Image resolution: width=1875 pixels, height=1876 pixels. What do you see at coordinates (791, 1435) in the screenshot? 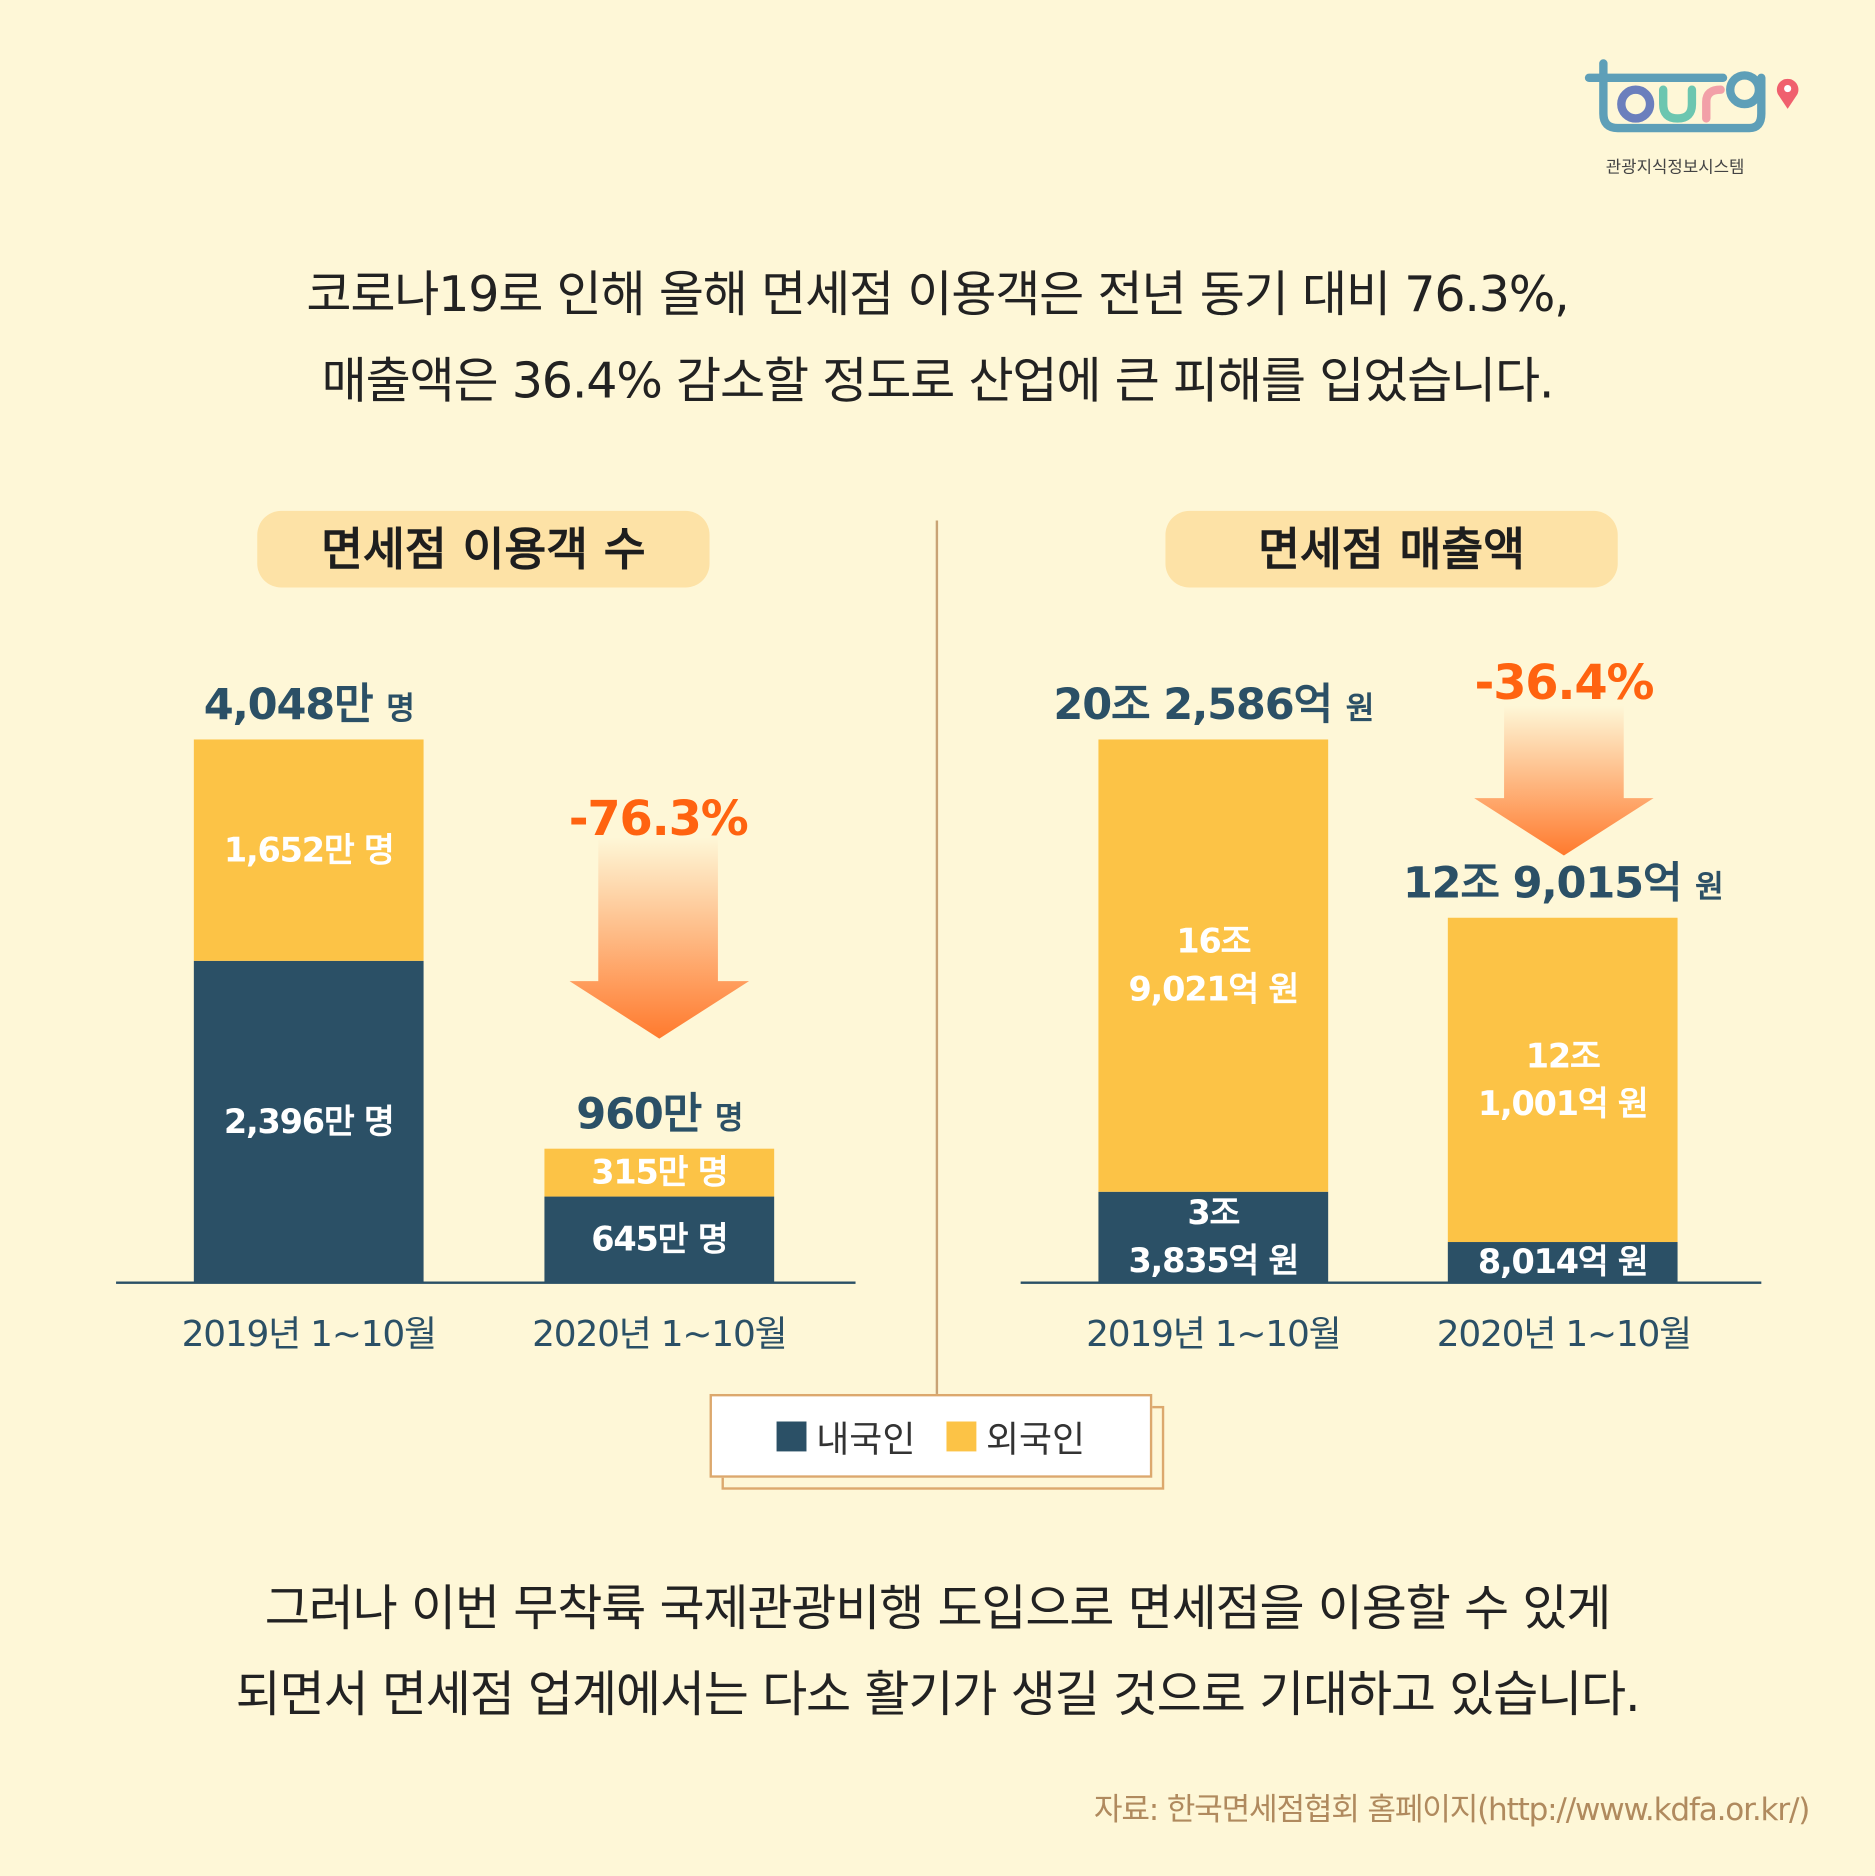
I see `domestic-swatch` at bounding box center [791, 1435].